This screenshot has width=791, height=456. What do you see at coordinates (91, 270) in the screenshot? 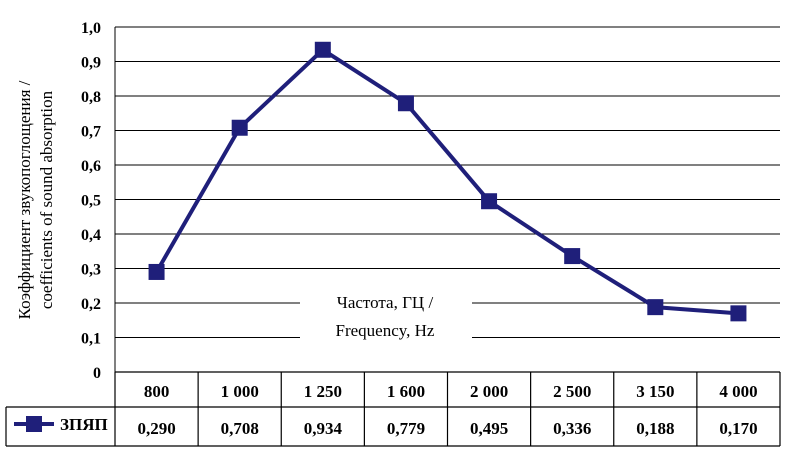
I see `y-tick-label: 0,3` at bounding box center [91, 270].